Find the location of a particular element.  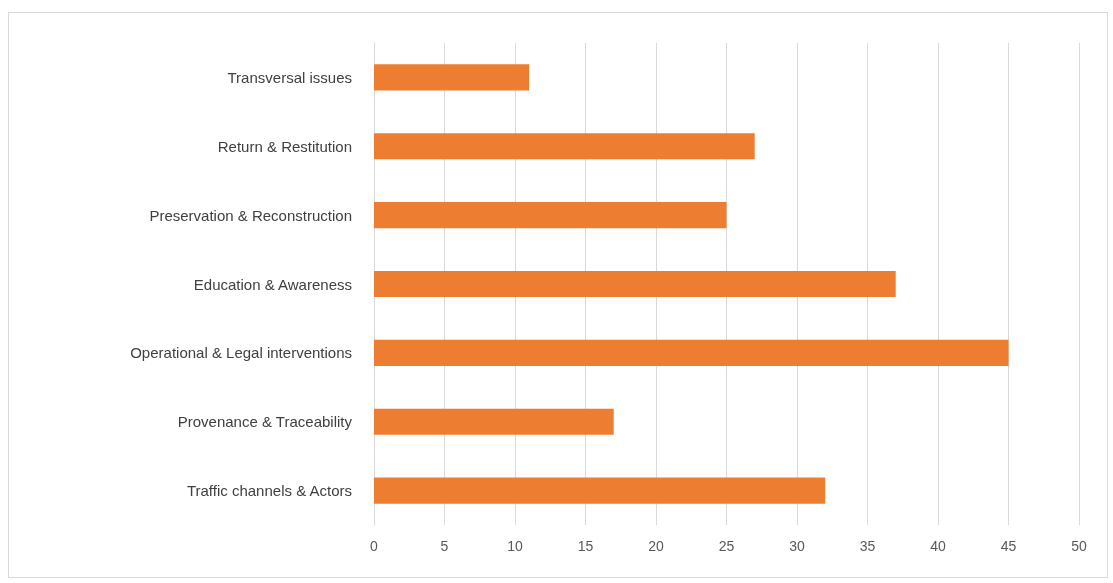

x-tick-label: 20 is located at coordinates (656, 546).